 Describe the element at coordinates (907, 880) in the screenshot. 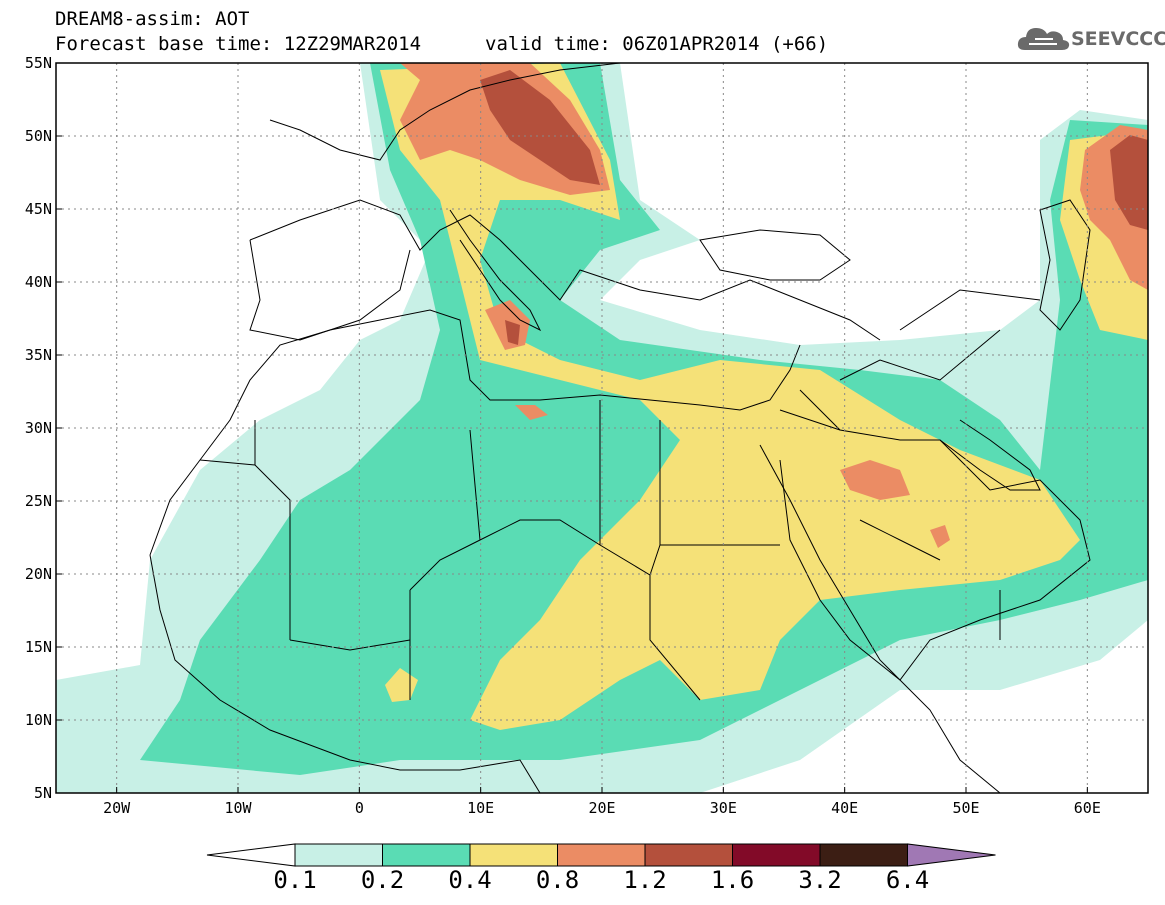

I see `colorbar-label: 6.4` at that location.